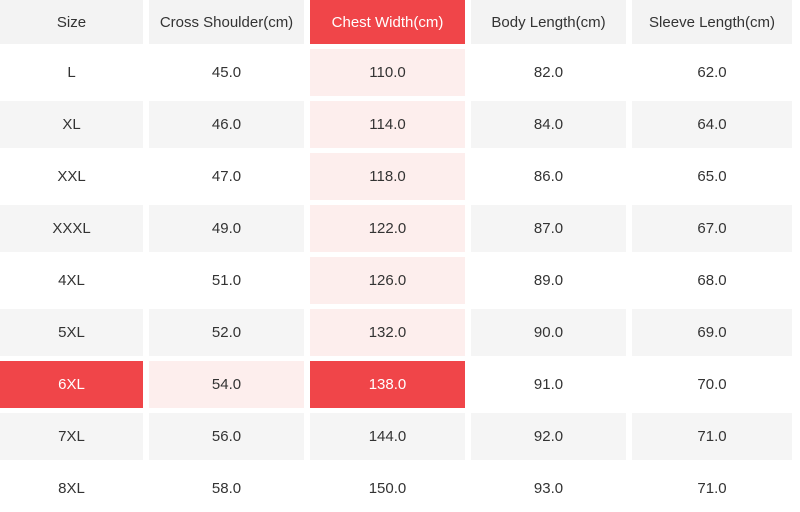 The width and height of the screenshot is (800, 512). I want to click on value-cell: 144.0, so click(387, 436).